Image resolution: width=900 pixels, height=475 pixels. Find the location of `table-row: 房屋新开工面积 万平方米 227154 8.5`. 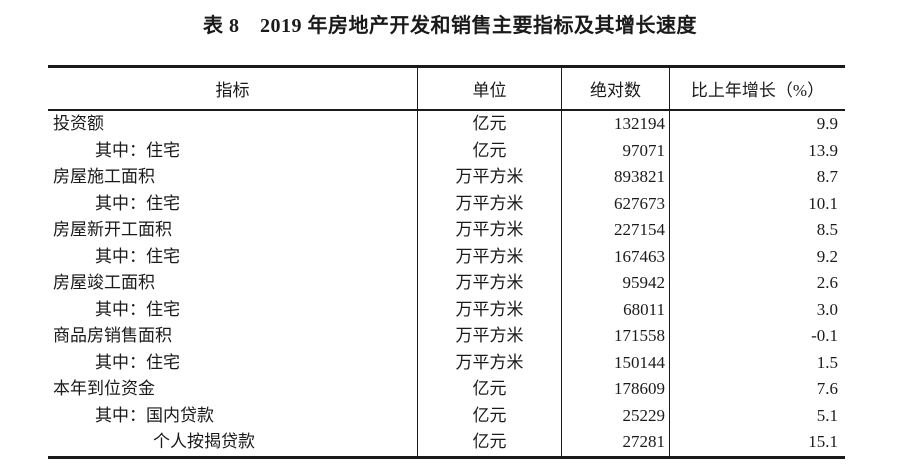

table-row: 房屋新开工面积 万平方米 227154 8.5 is located at coordinates (446, 230).